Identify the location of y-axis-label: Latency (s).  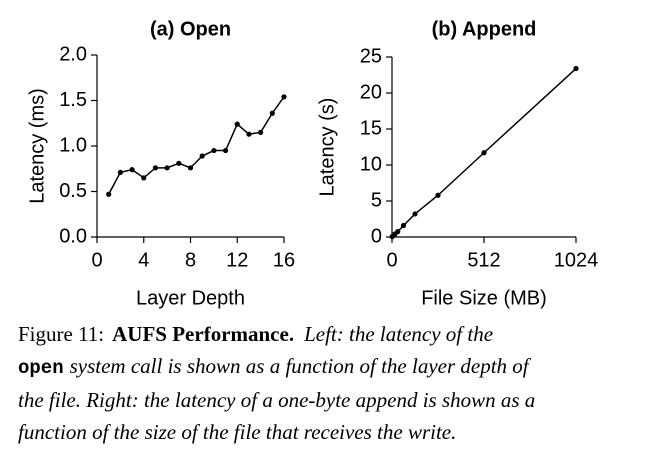
(327, 147).